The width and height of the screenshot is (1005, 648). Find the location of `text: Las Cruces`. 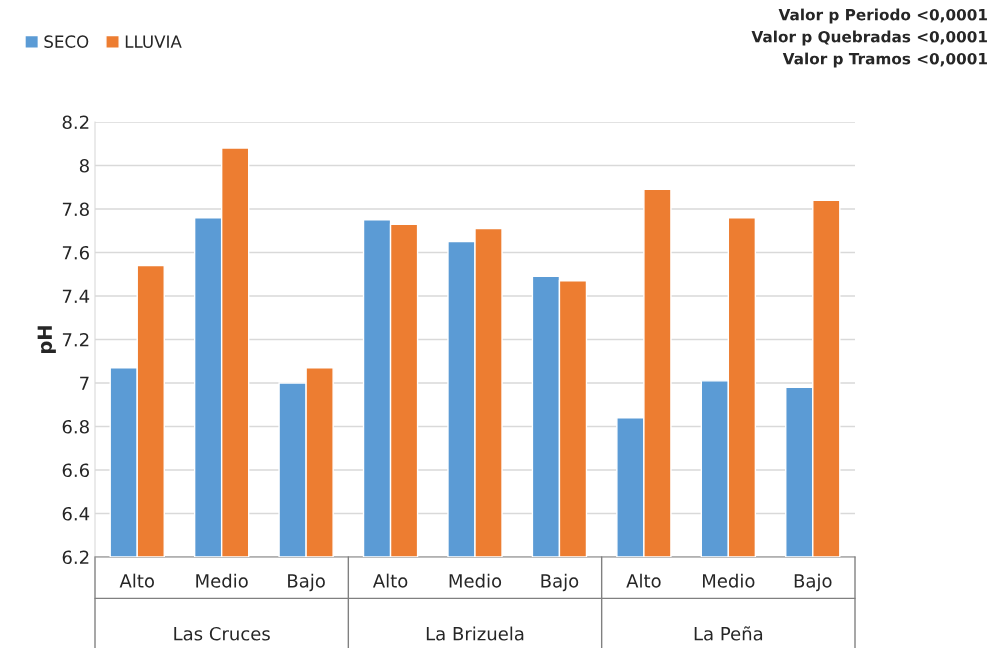

text: Las Cruces is located at coordinates (222, 633).